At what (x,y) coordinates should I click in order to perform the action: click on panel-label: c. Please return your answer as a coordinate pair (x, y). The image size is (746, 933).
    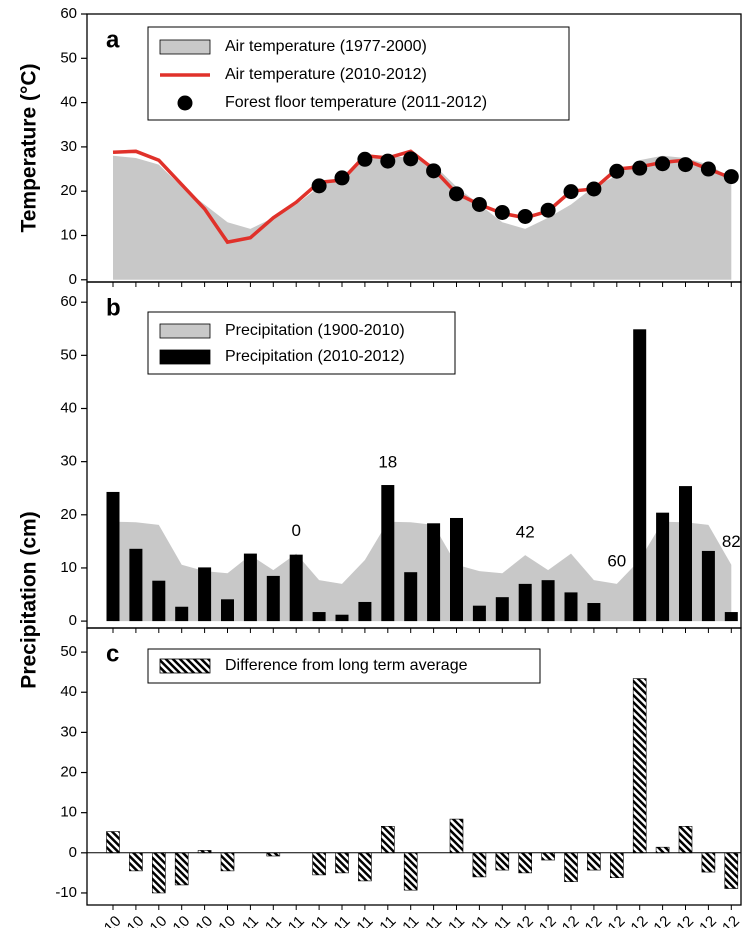
    Looking at the image, I should click on (112, 653).